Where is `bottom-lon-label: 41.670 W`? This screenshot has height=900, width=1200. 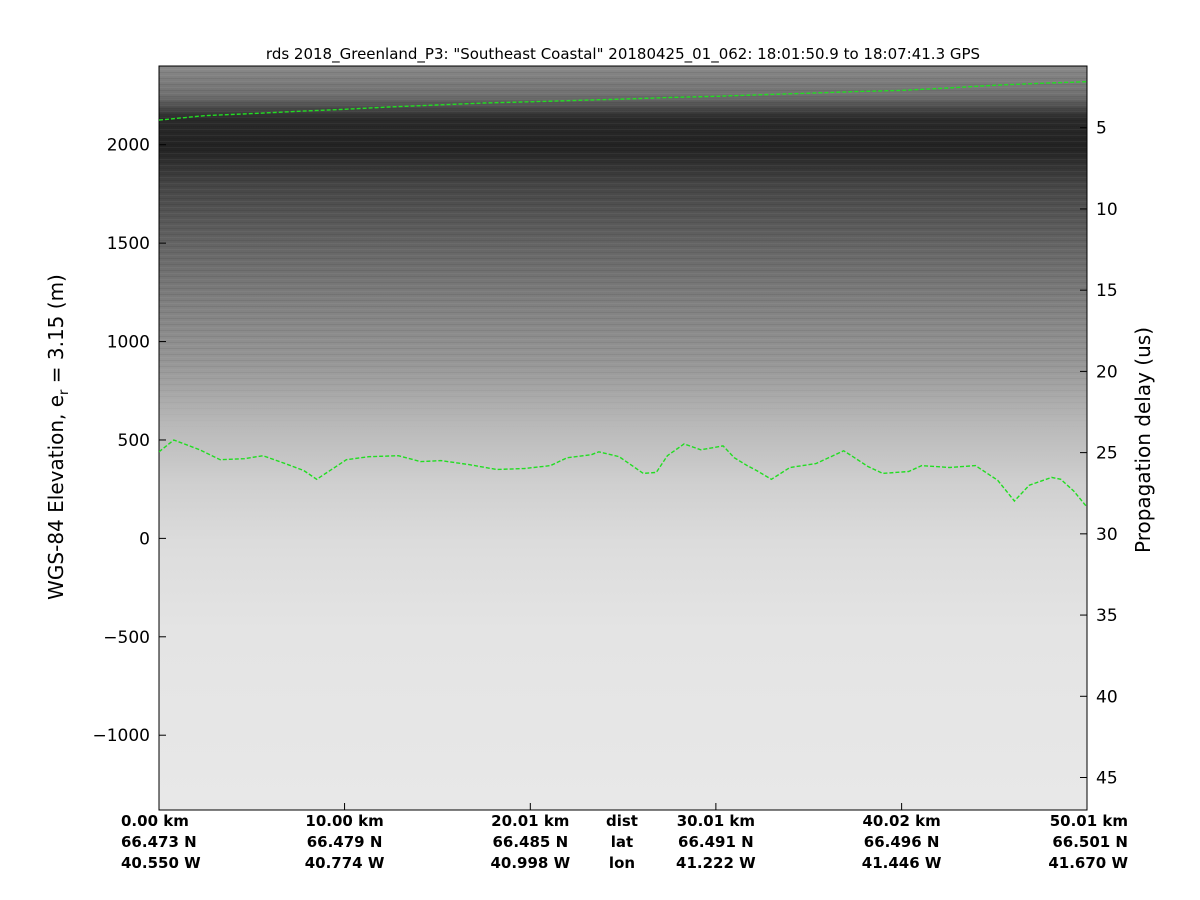
bottom-lon-label: 41.670 W is located at coordinates (1088, 863).